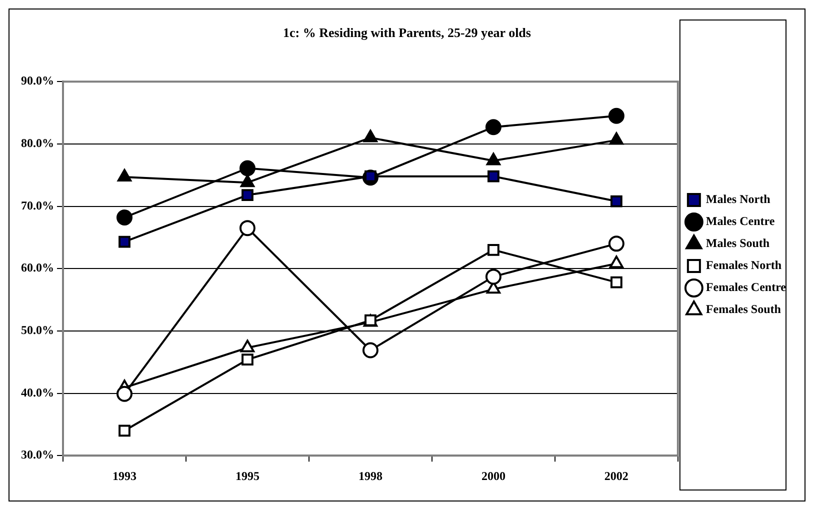 The image size is (814, 510). What do you see at coordinates (407, 32) in the screenshot?
I see `chart-title: 1c: % Residing with Parents, 25-29 year olds` at bounding box center [407, 32].